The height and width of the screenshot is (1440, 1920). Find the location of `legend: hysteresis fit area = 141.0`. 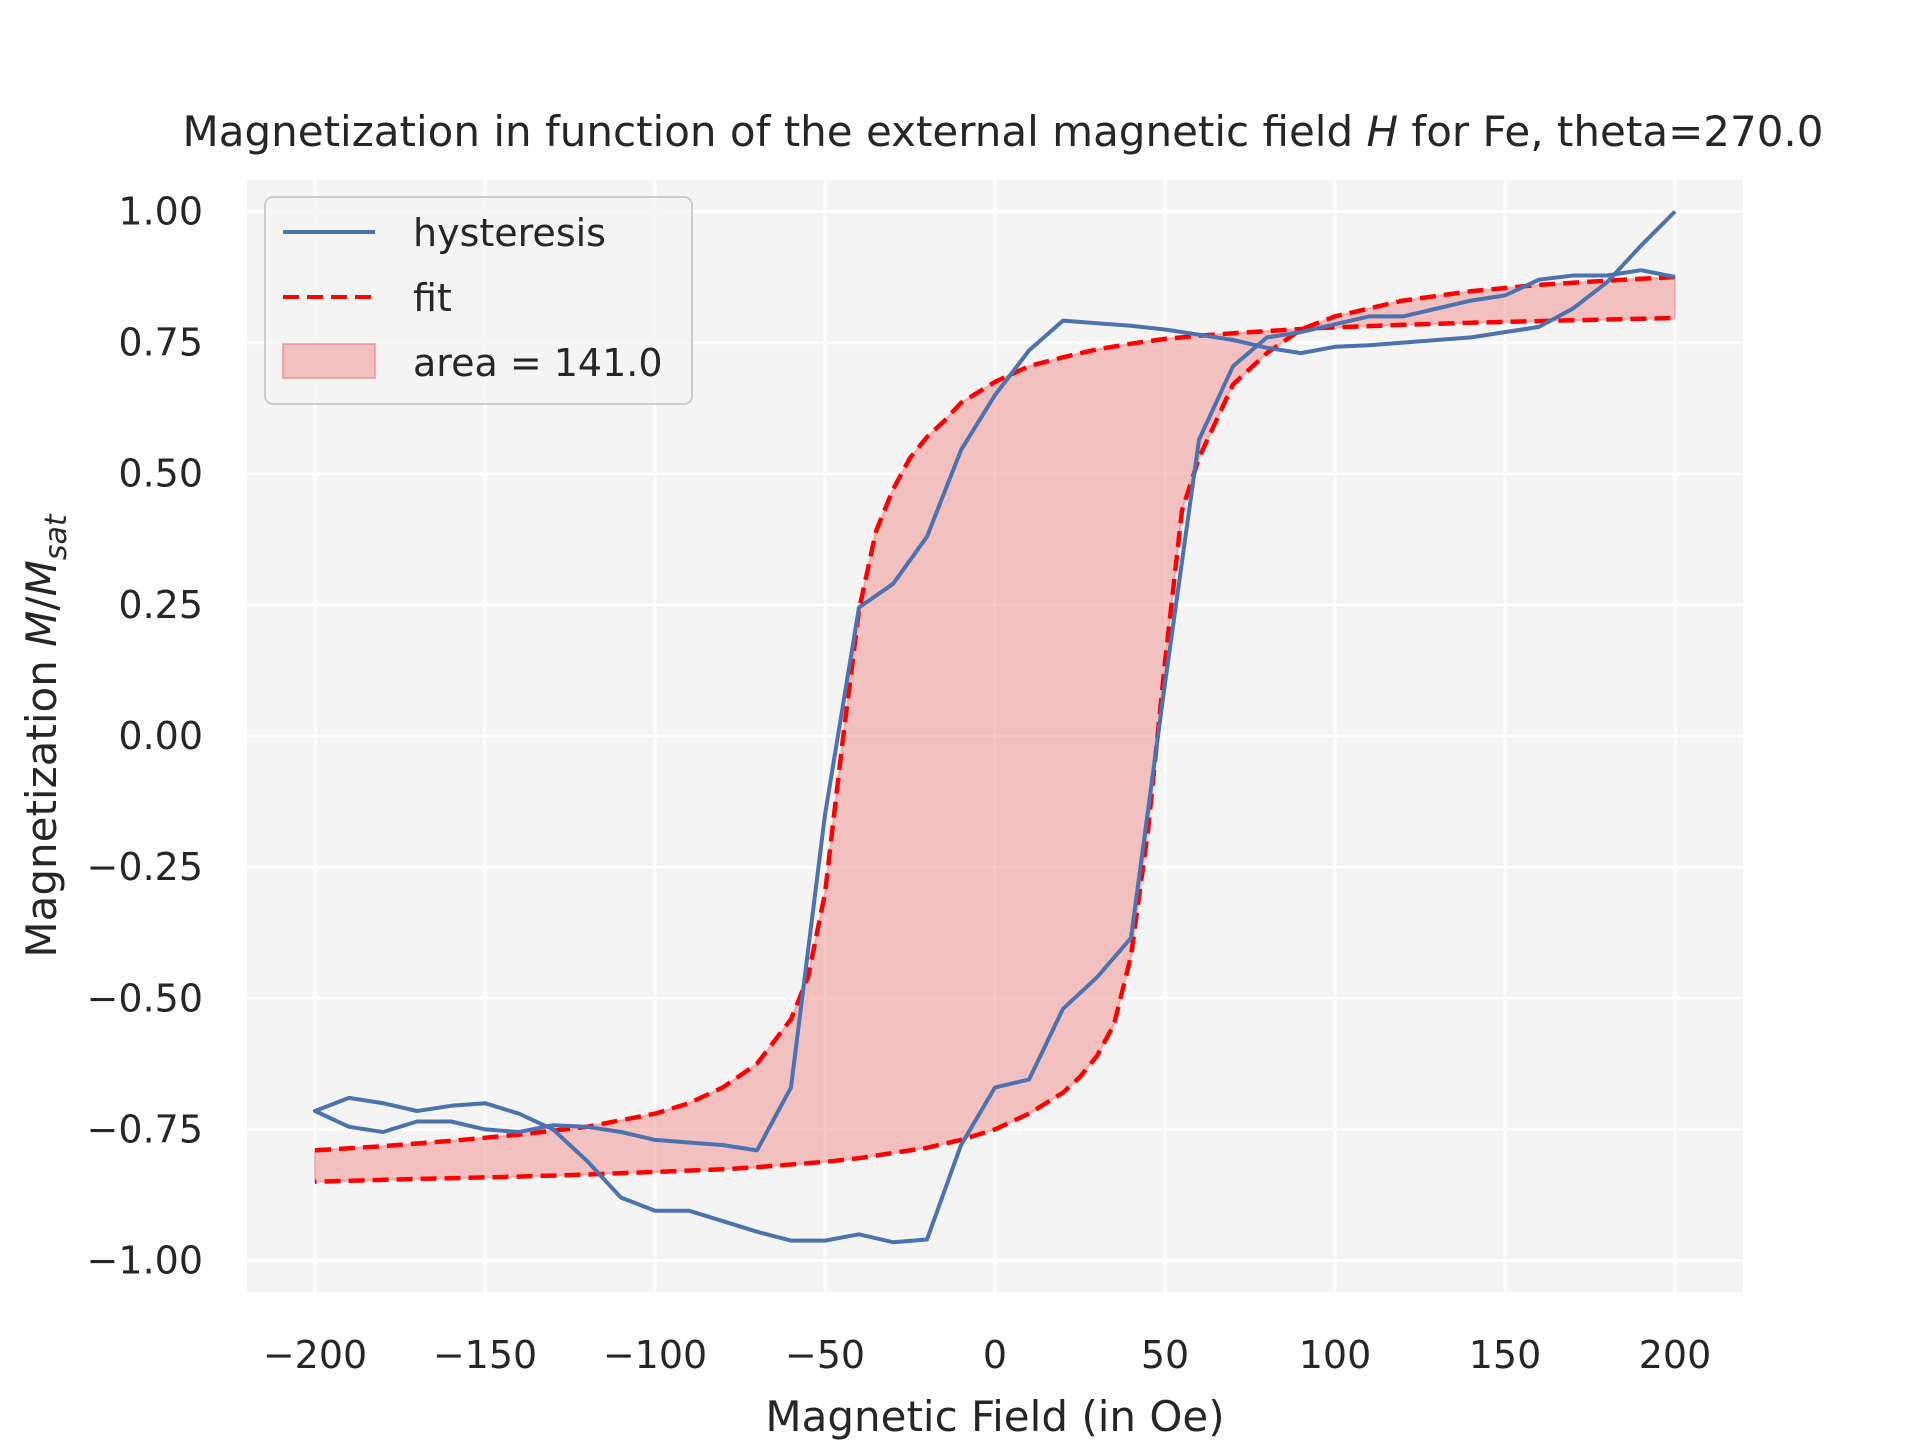

legend: hysteresis fit area = 141.0 is located at coordinates (478, 300).